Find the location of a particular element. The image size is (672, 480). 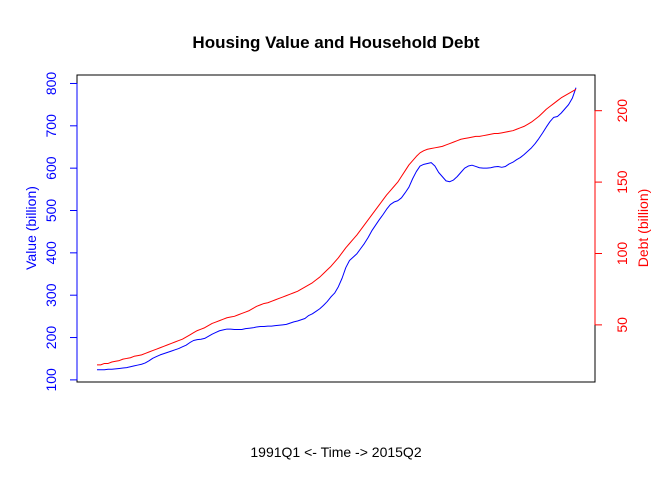

right-tick-label: 150 is located at coordinates (622, 182).